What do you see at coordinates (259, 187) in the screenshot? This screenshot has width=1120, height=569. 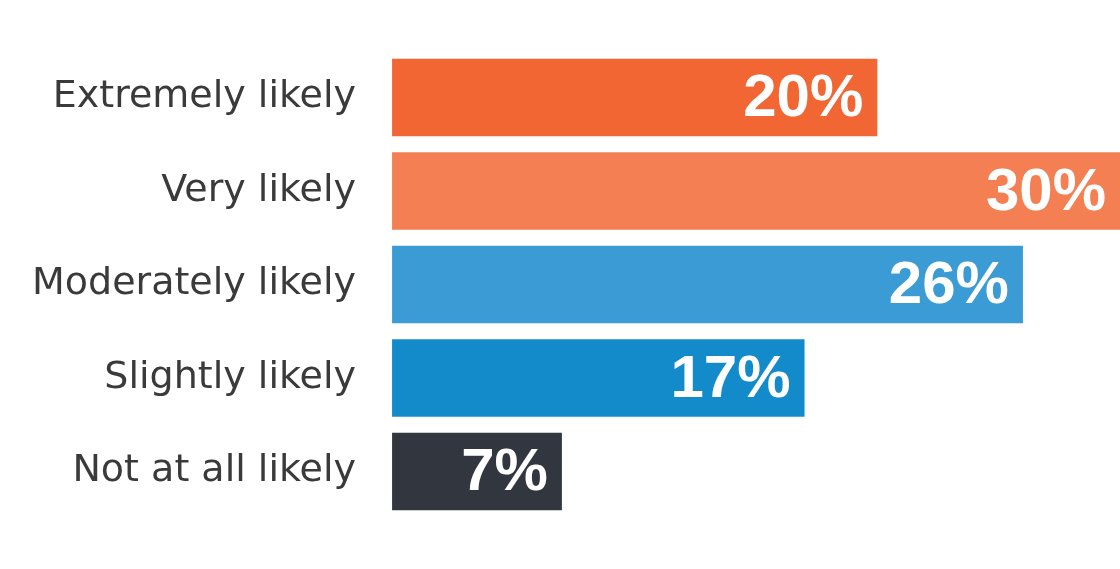 I see `y-tick-label: Very likely` at bounding box center [259, 187].